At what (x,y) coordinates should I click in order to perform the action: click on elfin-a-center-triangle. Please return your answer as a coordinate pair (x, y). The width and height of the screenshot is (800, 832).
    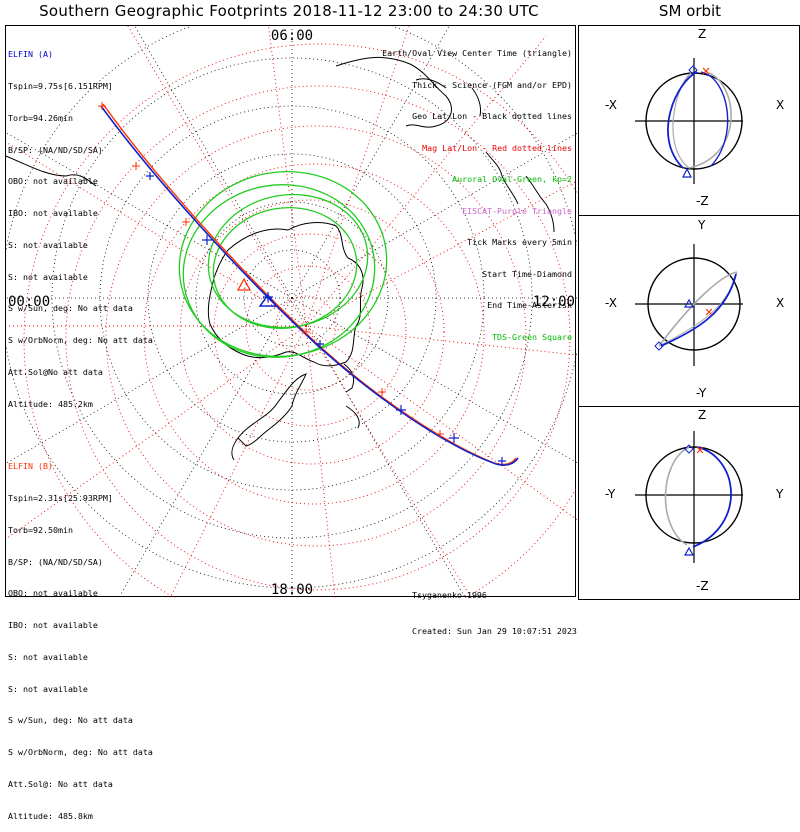
    Looking at the image, I should click on (268, 300).